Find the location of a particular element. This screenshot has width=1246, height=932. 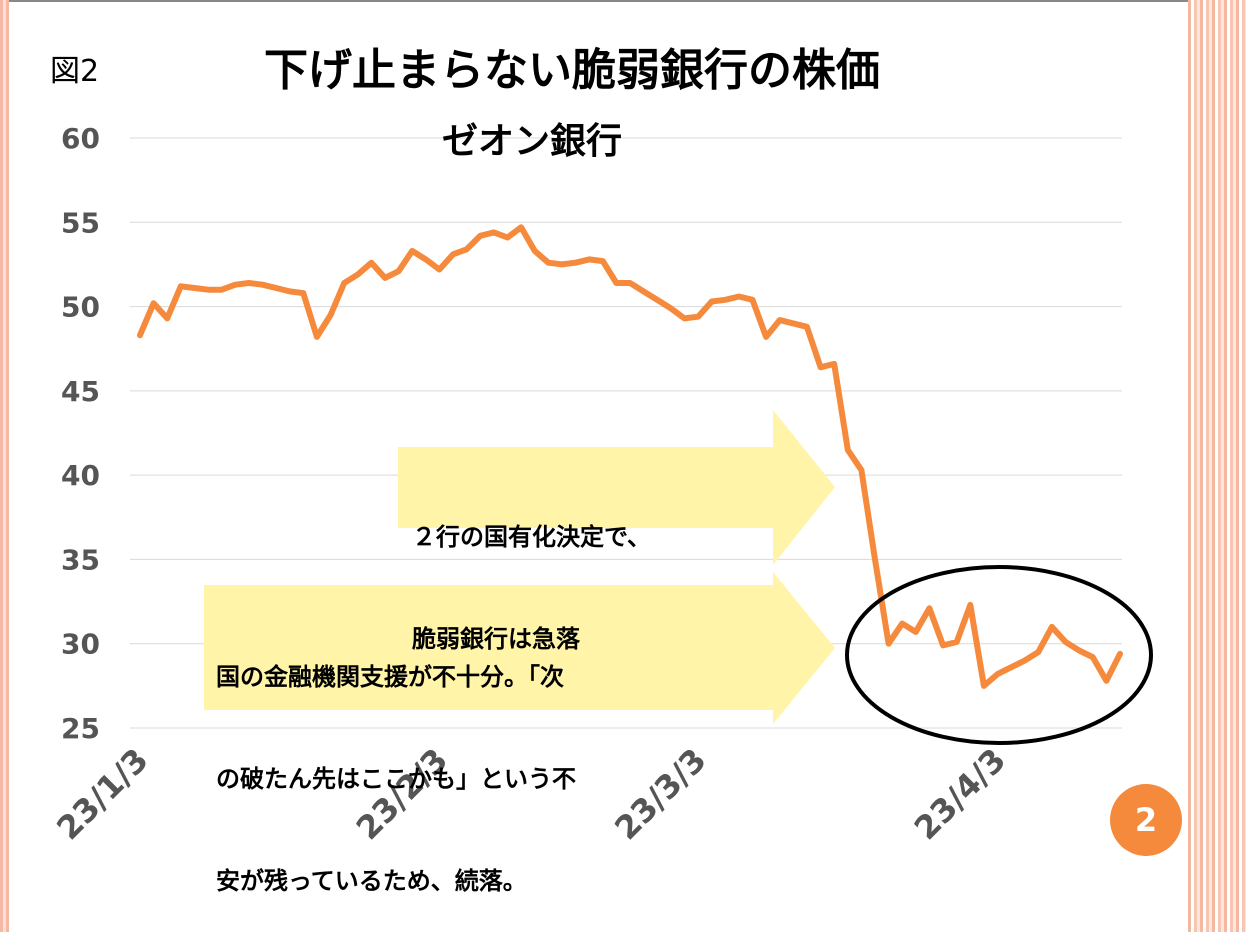

highlight-ellipse is located at coordinates (999, 655).